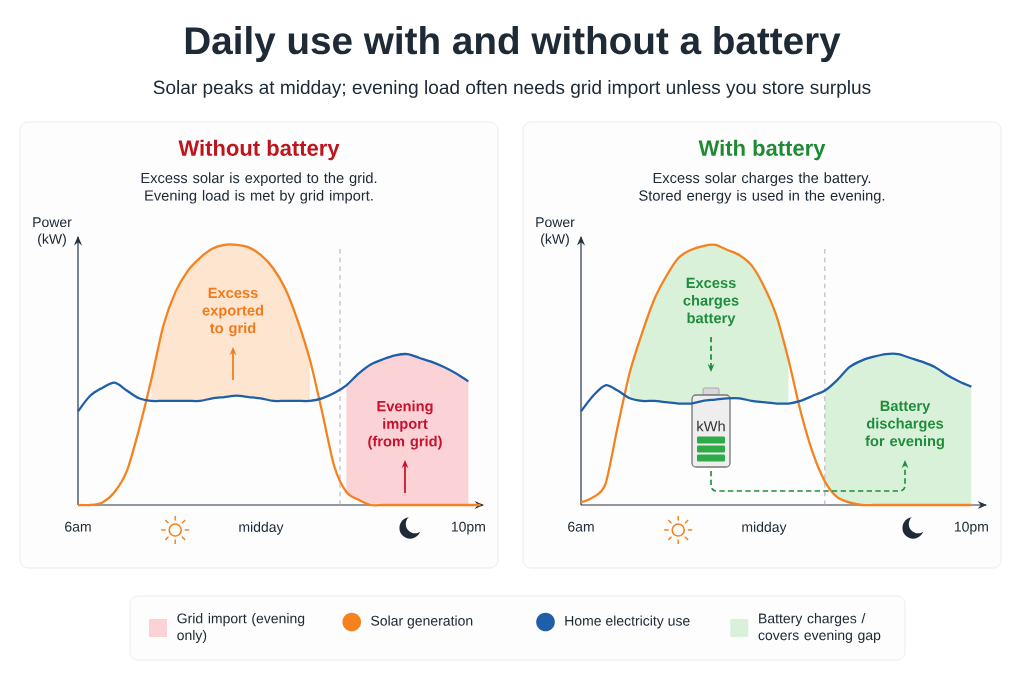 The height and width of the screenshot is (682, 1024). What do you see at coordinates (512, 89) in the screenshot?
I see `text: Solar peaks at midday; evening load often needs grid import unless you store surplus` at bounding box center [512, 89].